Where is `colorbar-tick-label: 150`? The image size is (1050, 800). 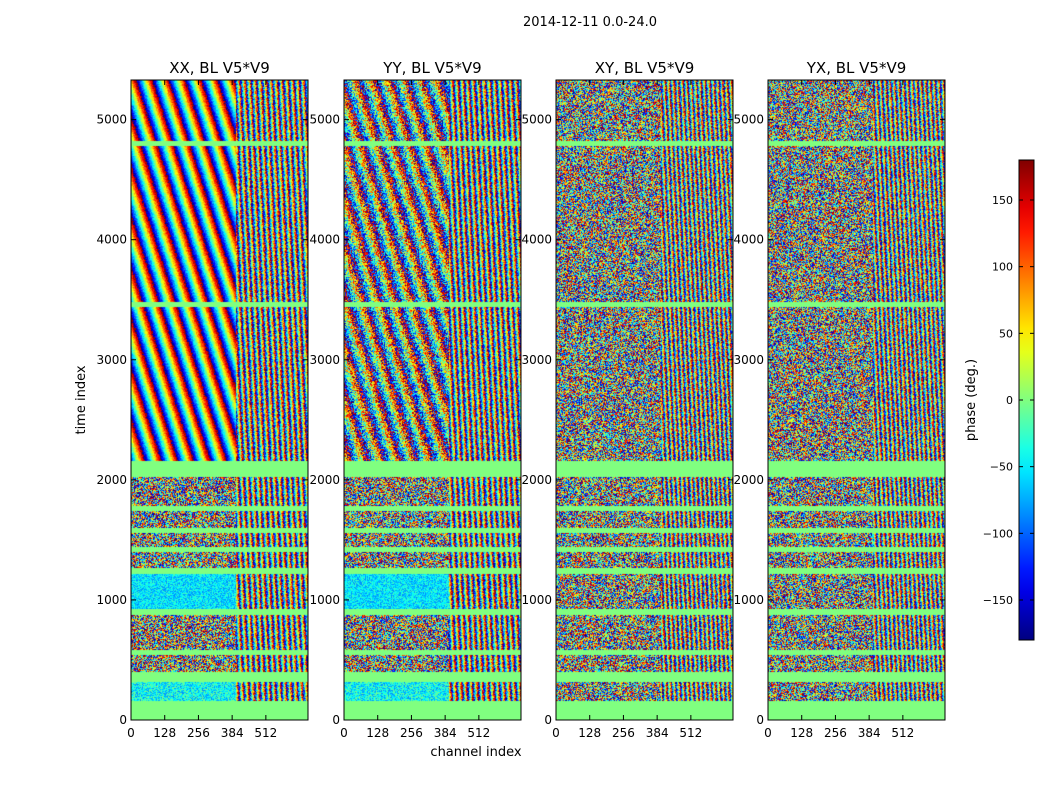
colorbar-tick-label: 150 is located at coordinates (1002, 200).